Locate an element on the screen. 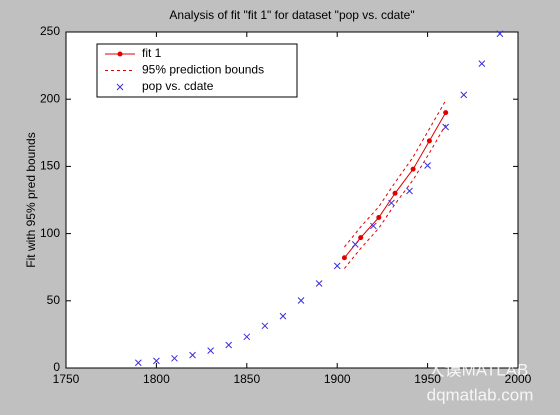 This screenshot has height=415, width=560. lower-bound is located at coordinates (395, 196).